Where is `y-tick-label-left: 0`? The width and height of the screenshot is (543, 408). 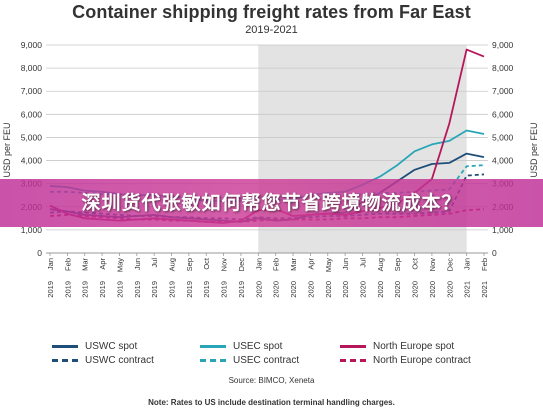 y-tick-label-left: 0 is located at coordinates (39, 253).